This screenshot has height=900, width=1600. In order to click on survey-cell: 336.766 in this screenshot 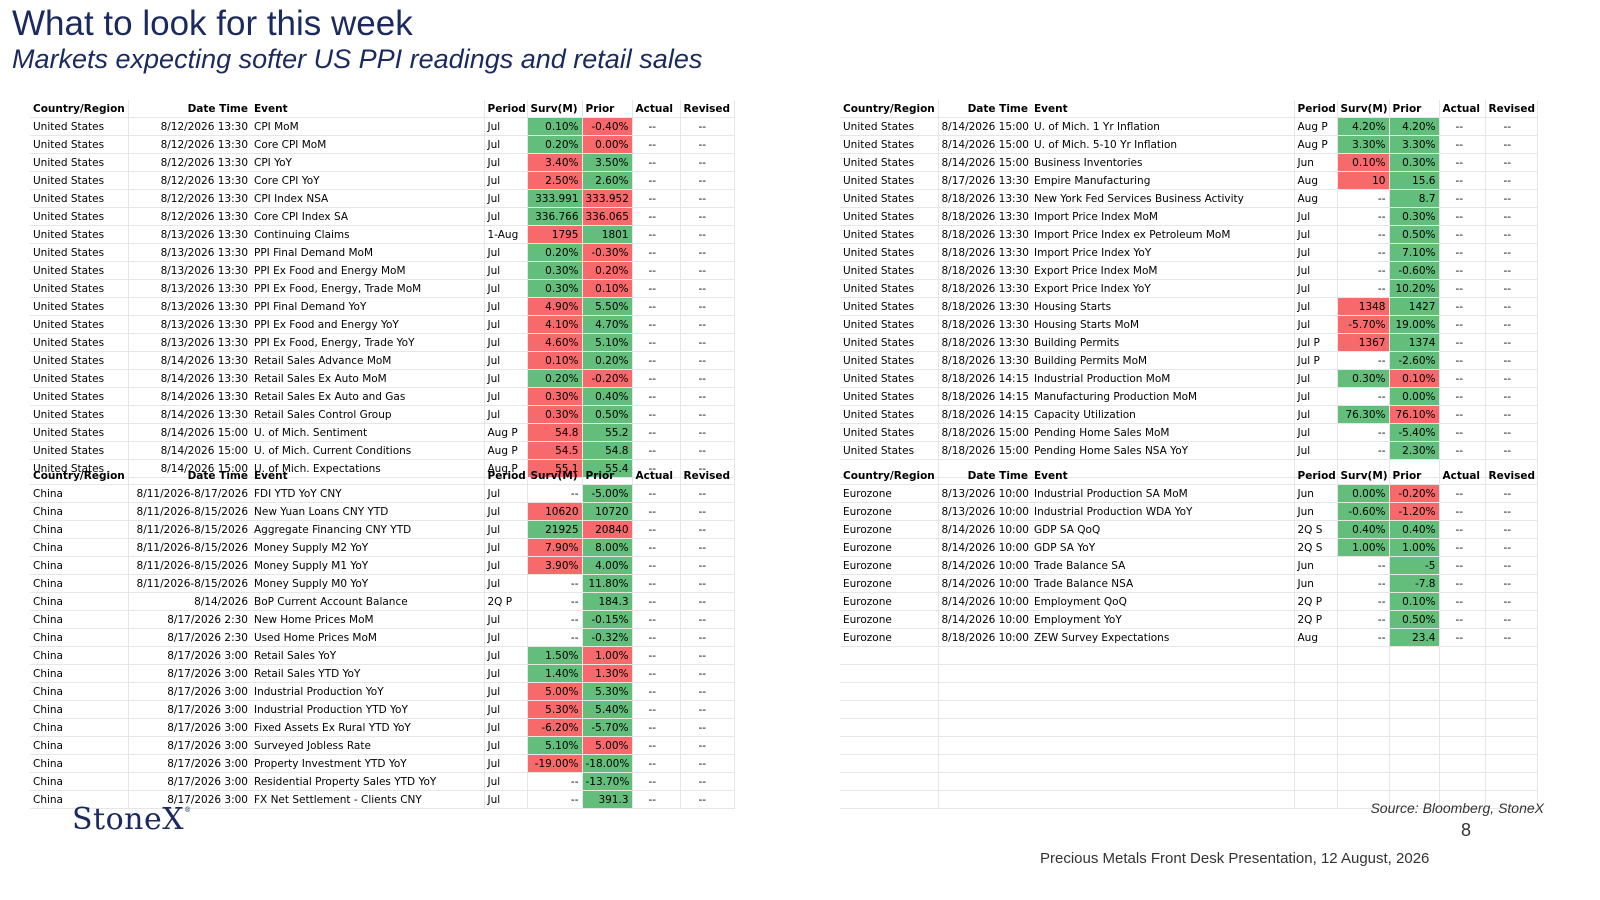, I will do `click(554, 216)`.